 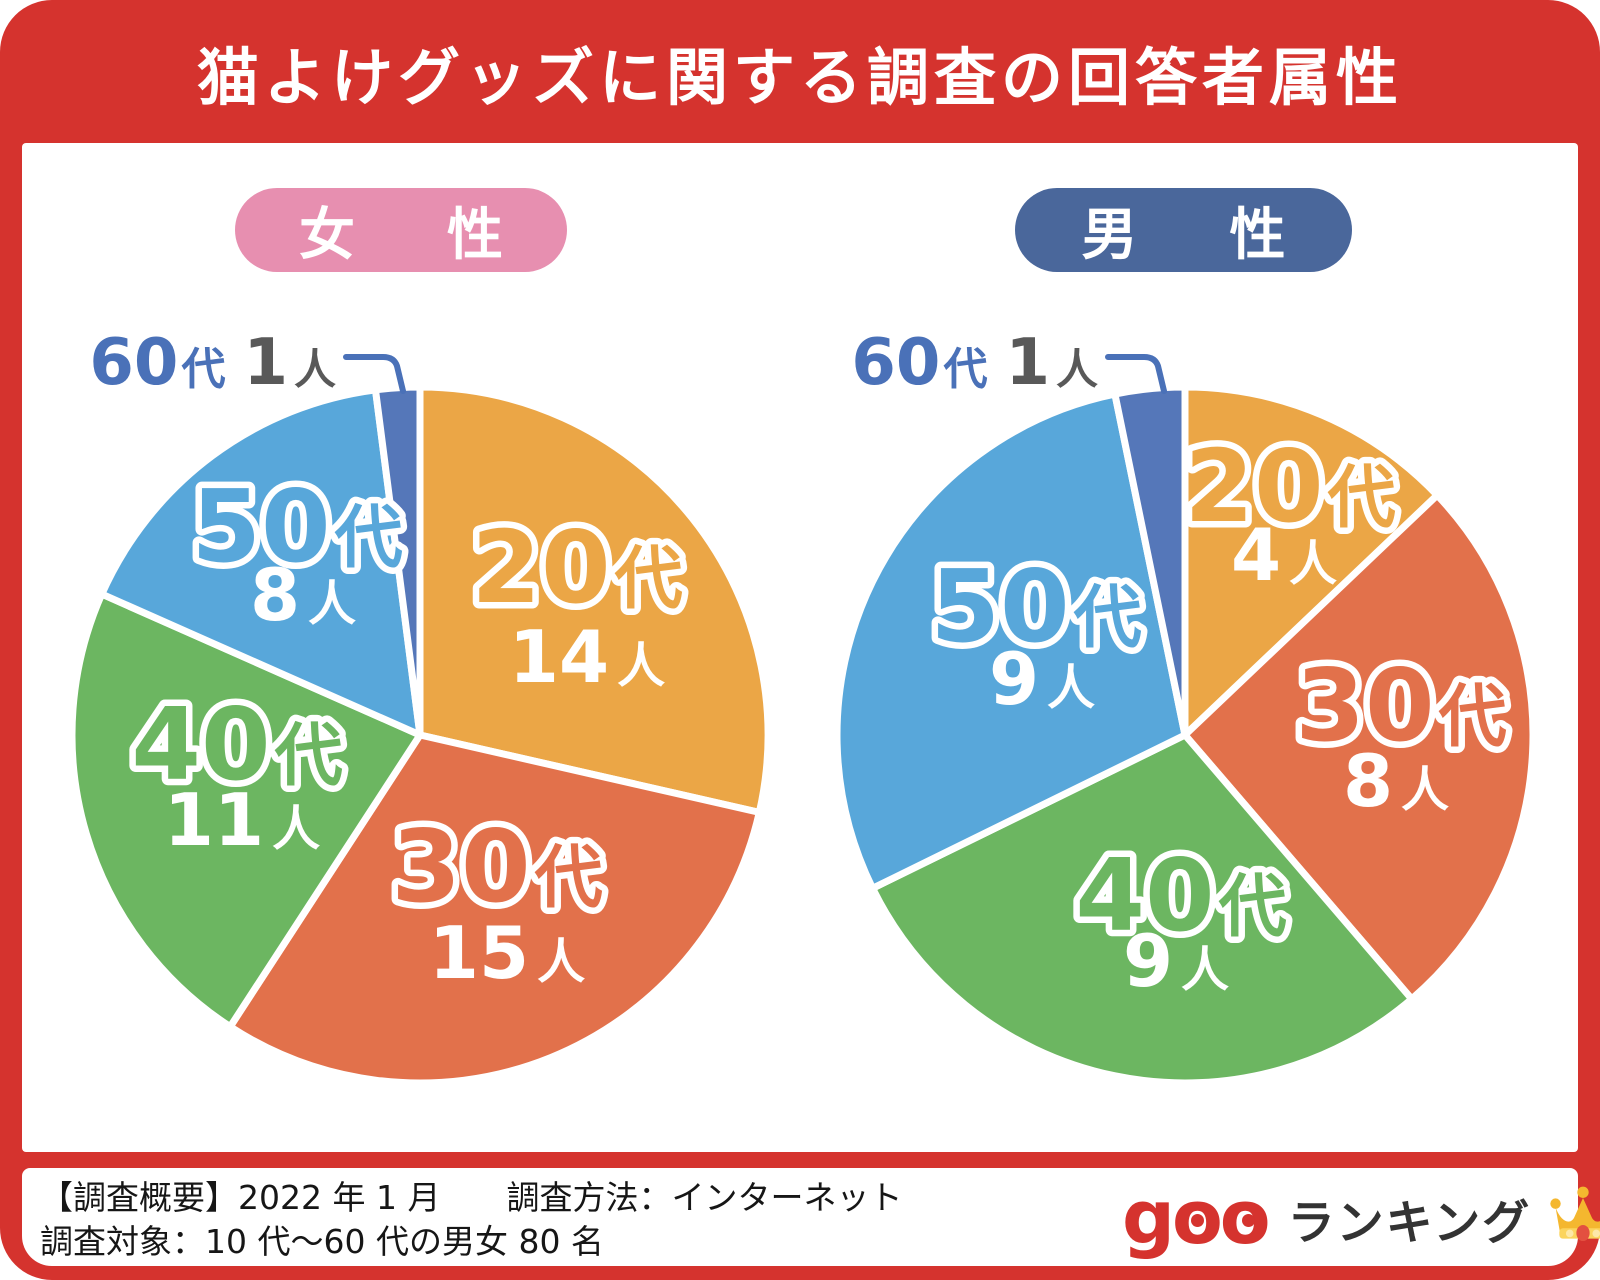 I want to click on slice-age-label-male-50代: 50代, so click(x=1035, y=606).